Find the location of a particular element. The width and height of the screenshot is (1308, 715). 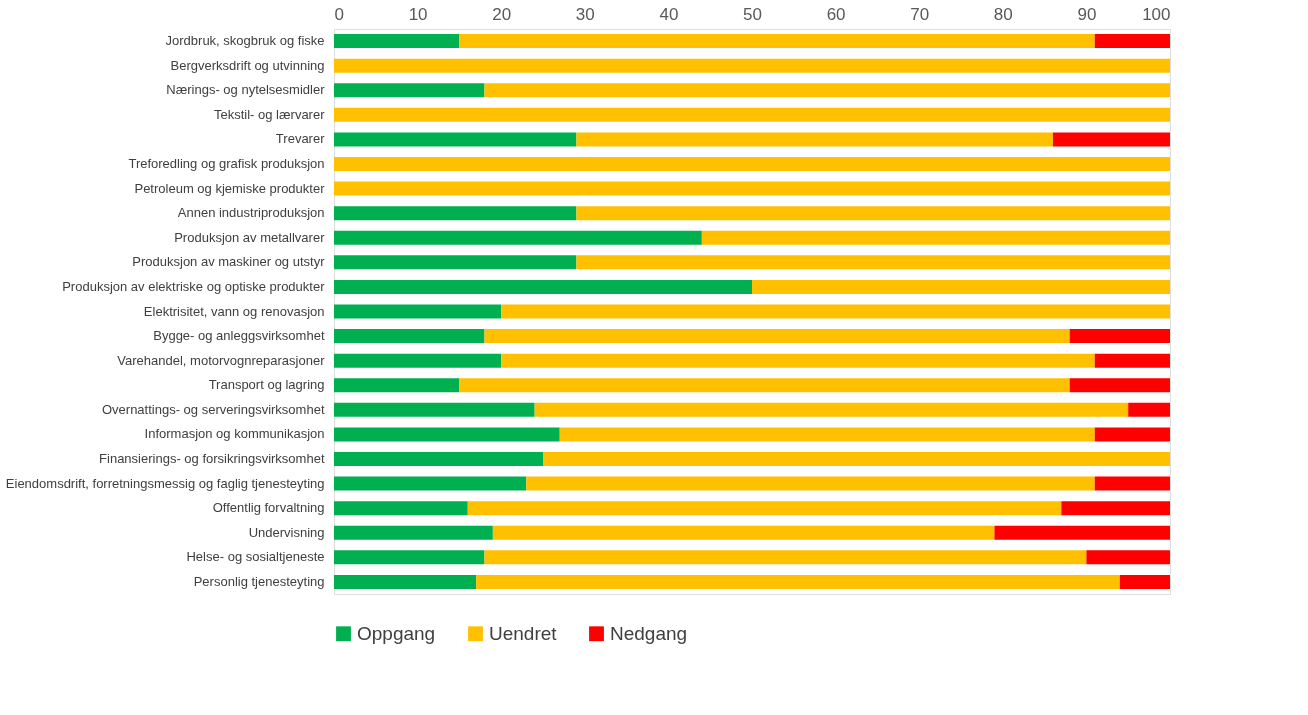

y-tick-label: Treforedling og grafisk produksjon is located at coordinates (226, 163).